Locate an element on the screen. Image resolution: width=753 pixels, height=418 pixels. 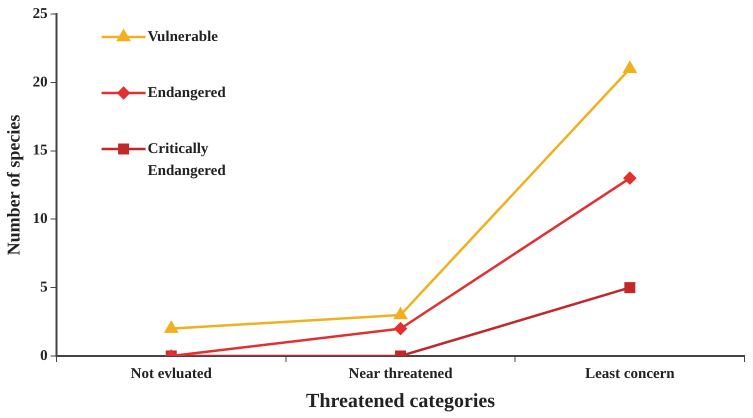
legend-label: Endangered is located at coordinates (187, 92).